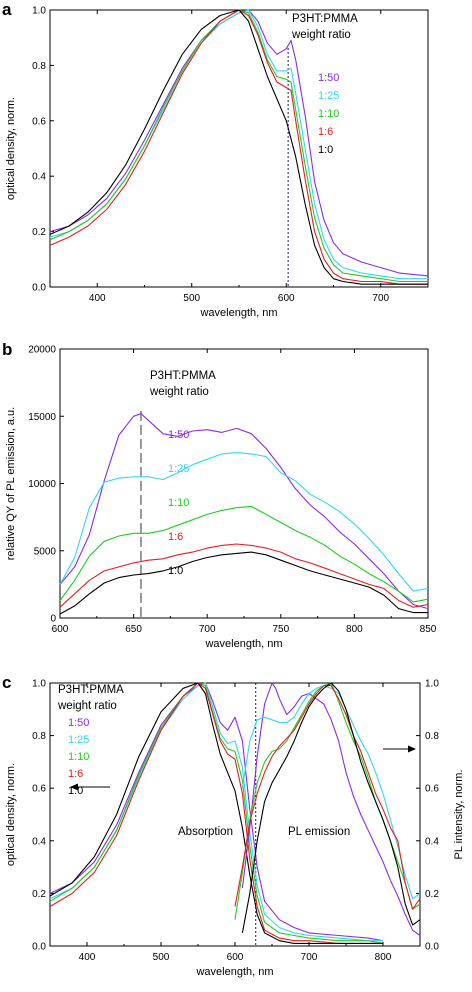 This screenshot has width=472, height=992. I want to click on legend-entry-a: 1:50, so click(328, 78).